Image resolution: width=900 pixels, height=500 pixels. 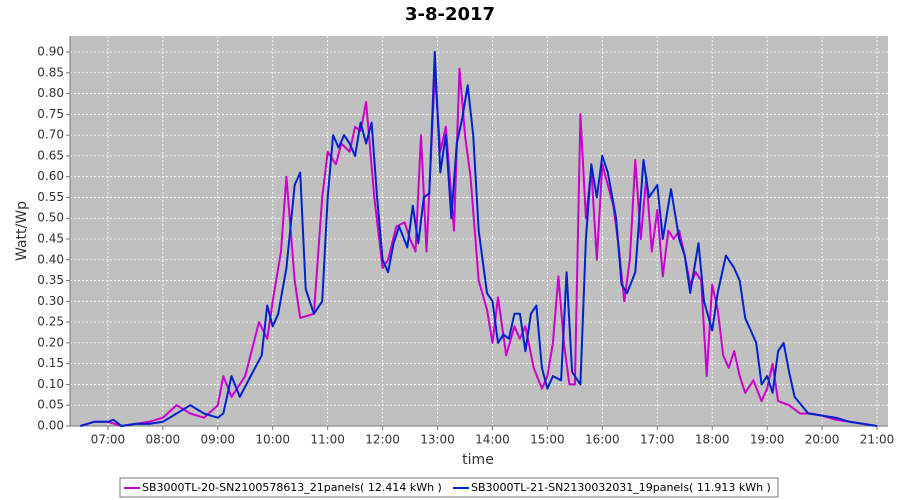 What do you see at coordinates (50, 405) in the screenshot?
I see `y-tick-label: 0.05` at bounding box center [50, 405].